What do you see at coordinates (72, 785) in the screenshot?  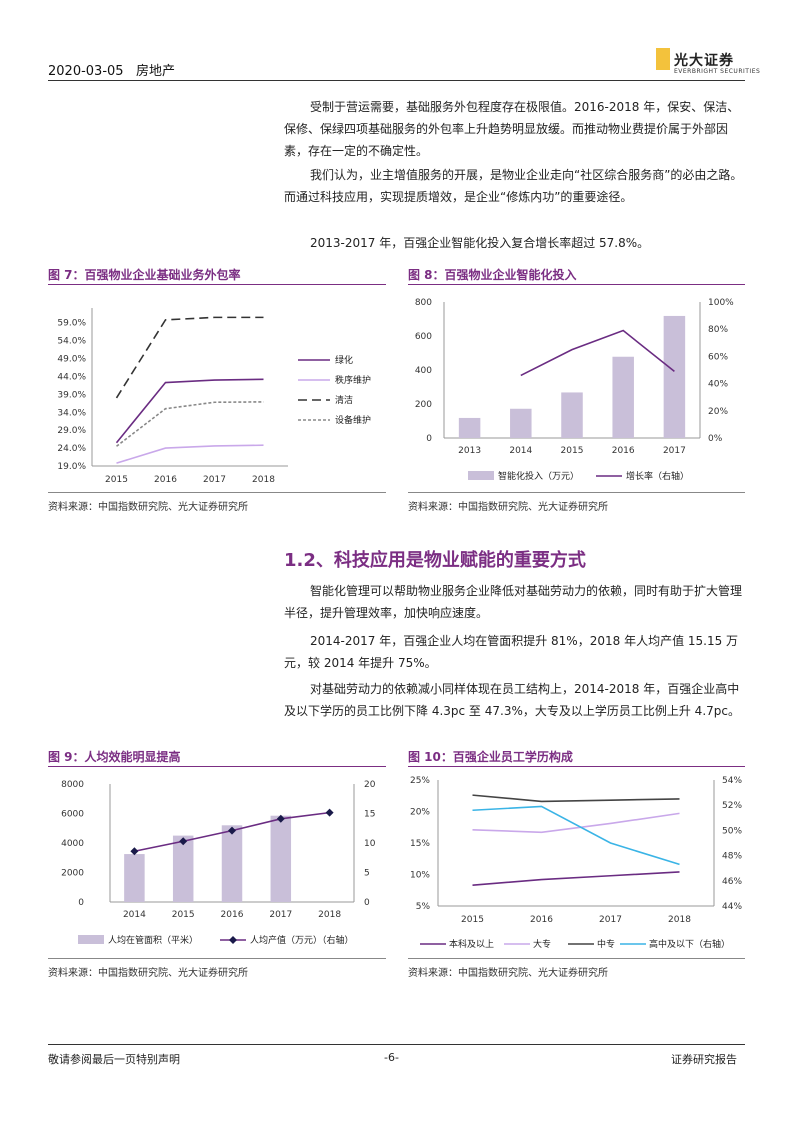 I see `fig9-left-tick-label: 8000` at bounding box center [72, 785].